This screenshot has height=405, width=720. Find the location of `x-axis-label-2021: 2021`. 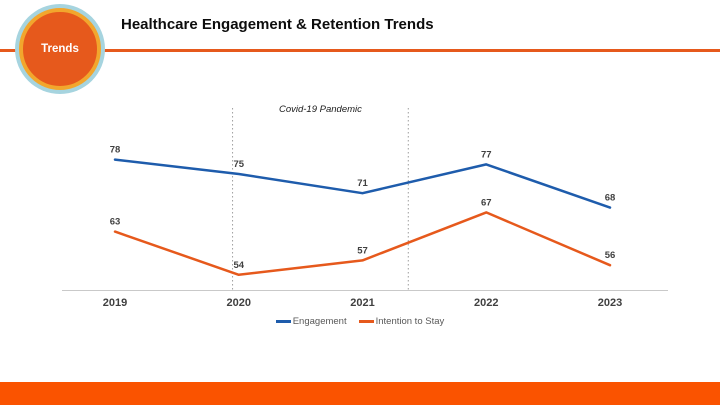

x-axis-label-2021: 2021 is located at coordinates (362, 303).